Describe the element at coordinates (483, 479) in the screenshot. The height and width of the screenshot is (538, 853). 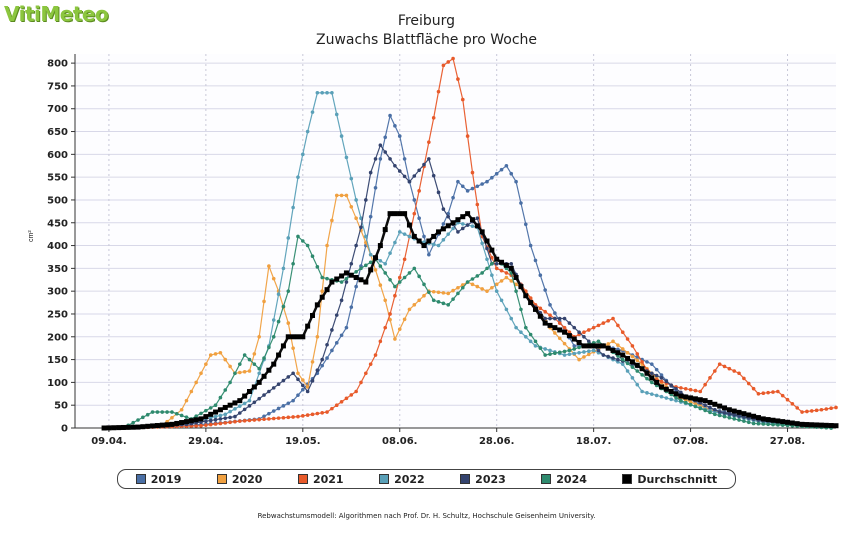
I see `legend-item: 2023` at that location.